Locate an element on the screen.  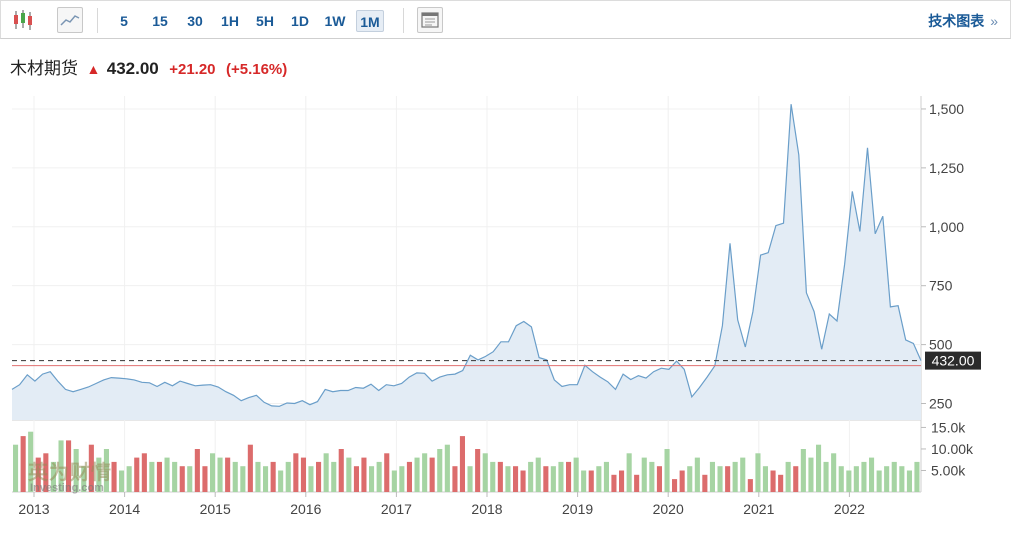
price-tick-label: 1,500 is located at coordinates (946, 109).